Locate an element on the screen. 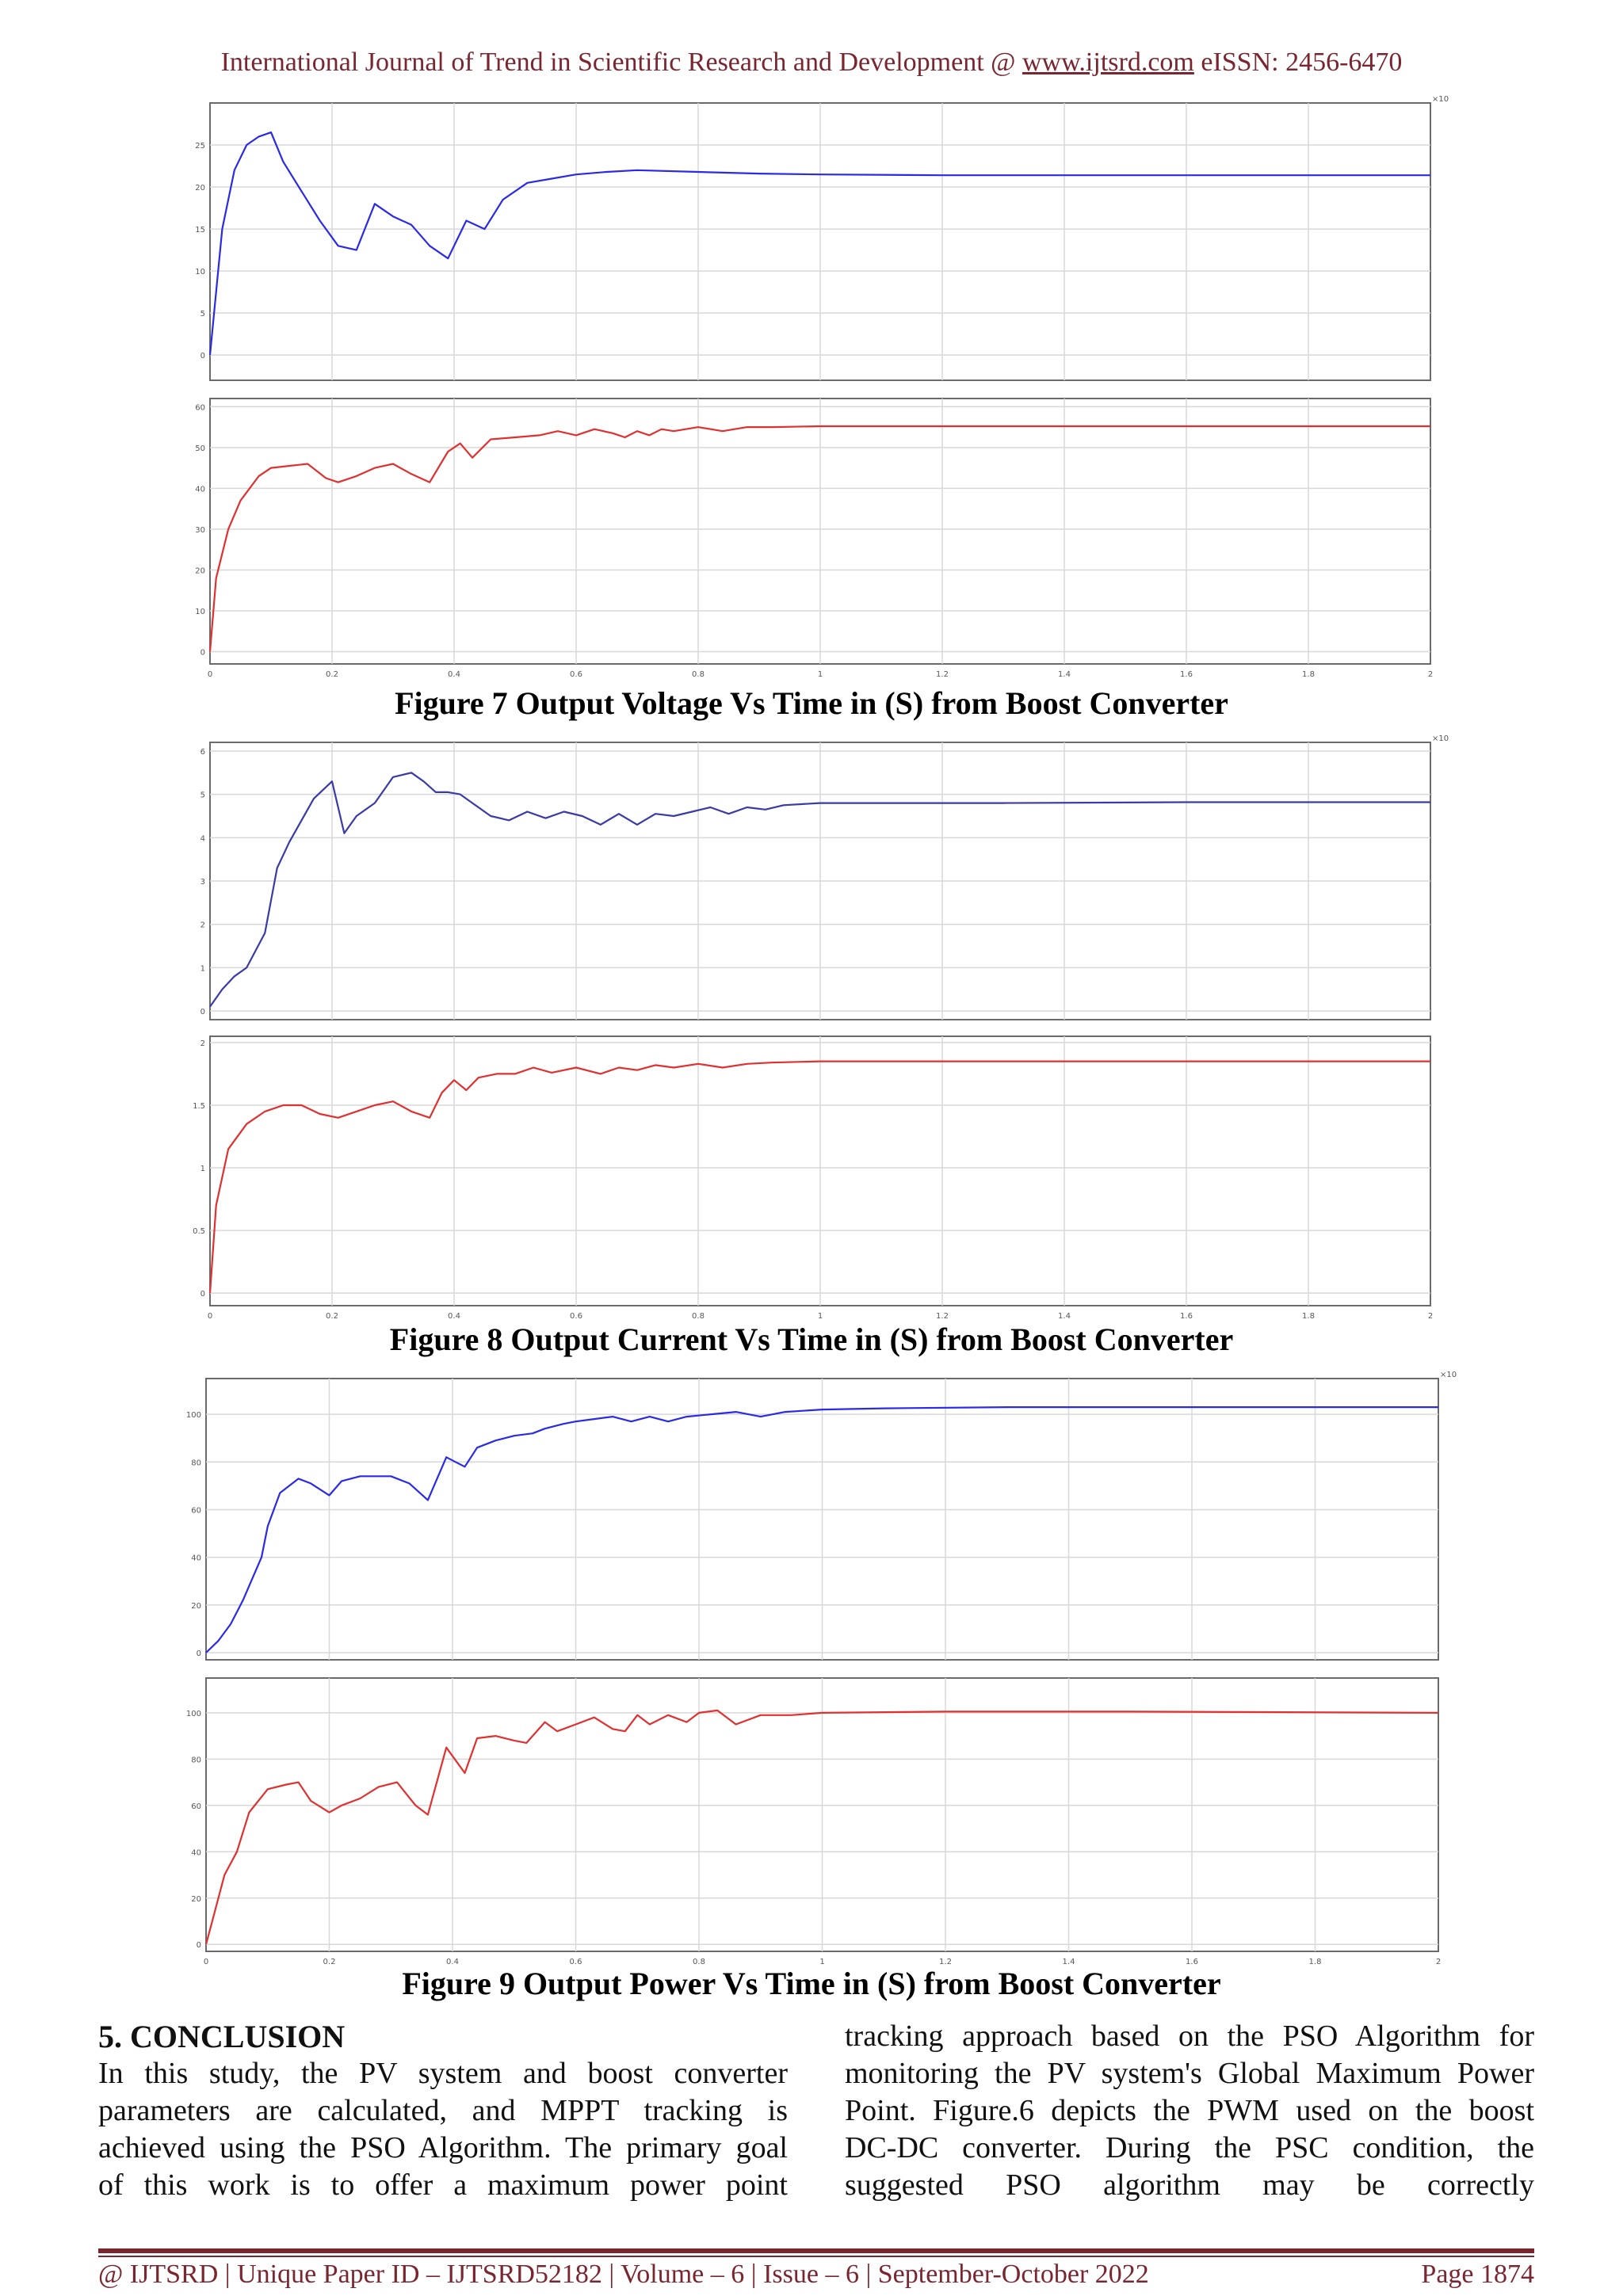  y-tick-label: 3 is located at coordinates (203, 882).